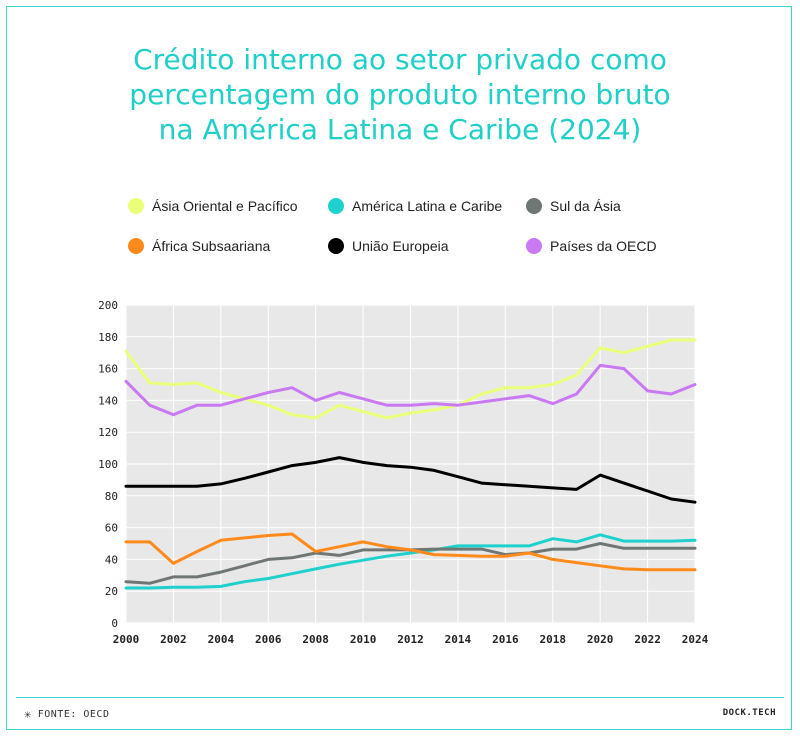  I want to click on x-tick-label: 2002, so click(173, 639).